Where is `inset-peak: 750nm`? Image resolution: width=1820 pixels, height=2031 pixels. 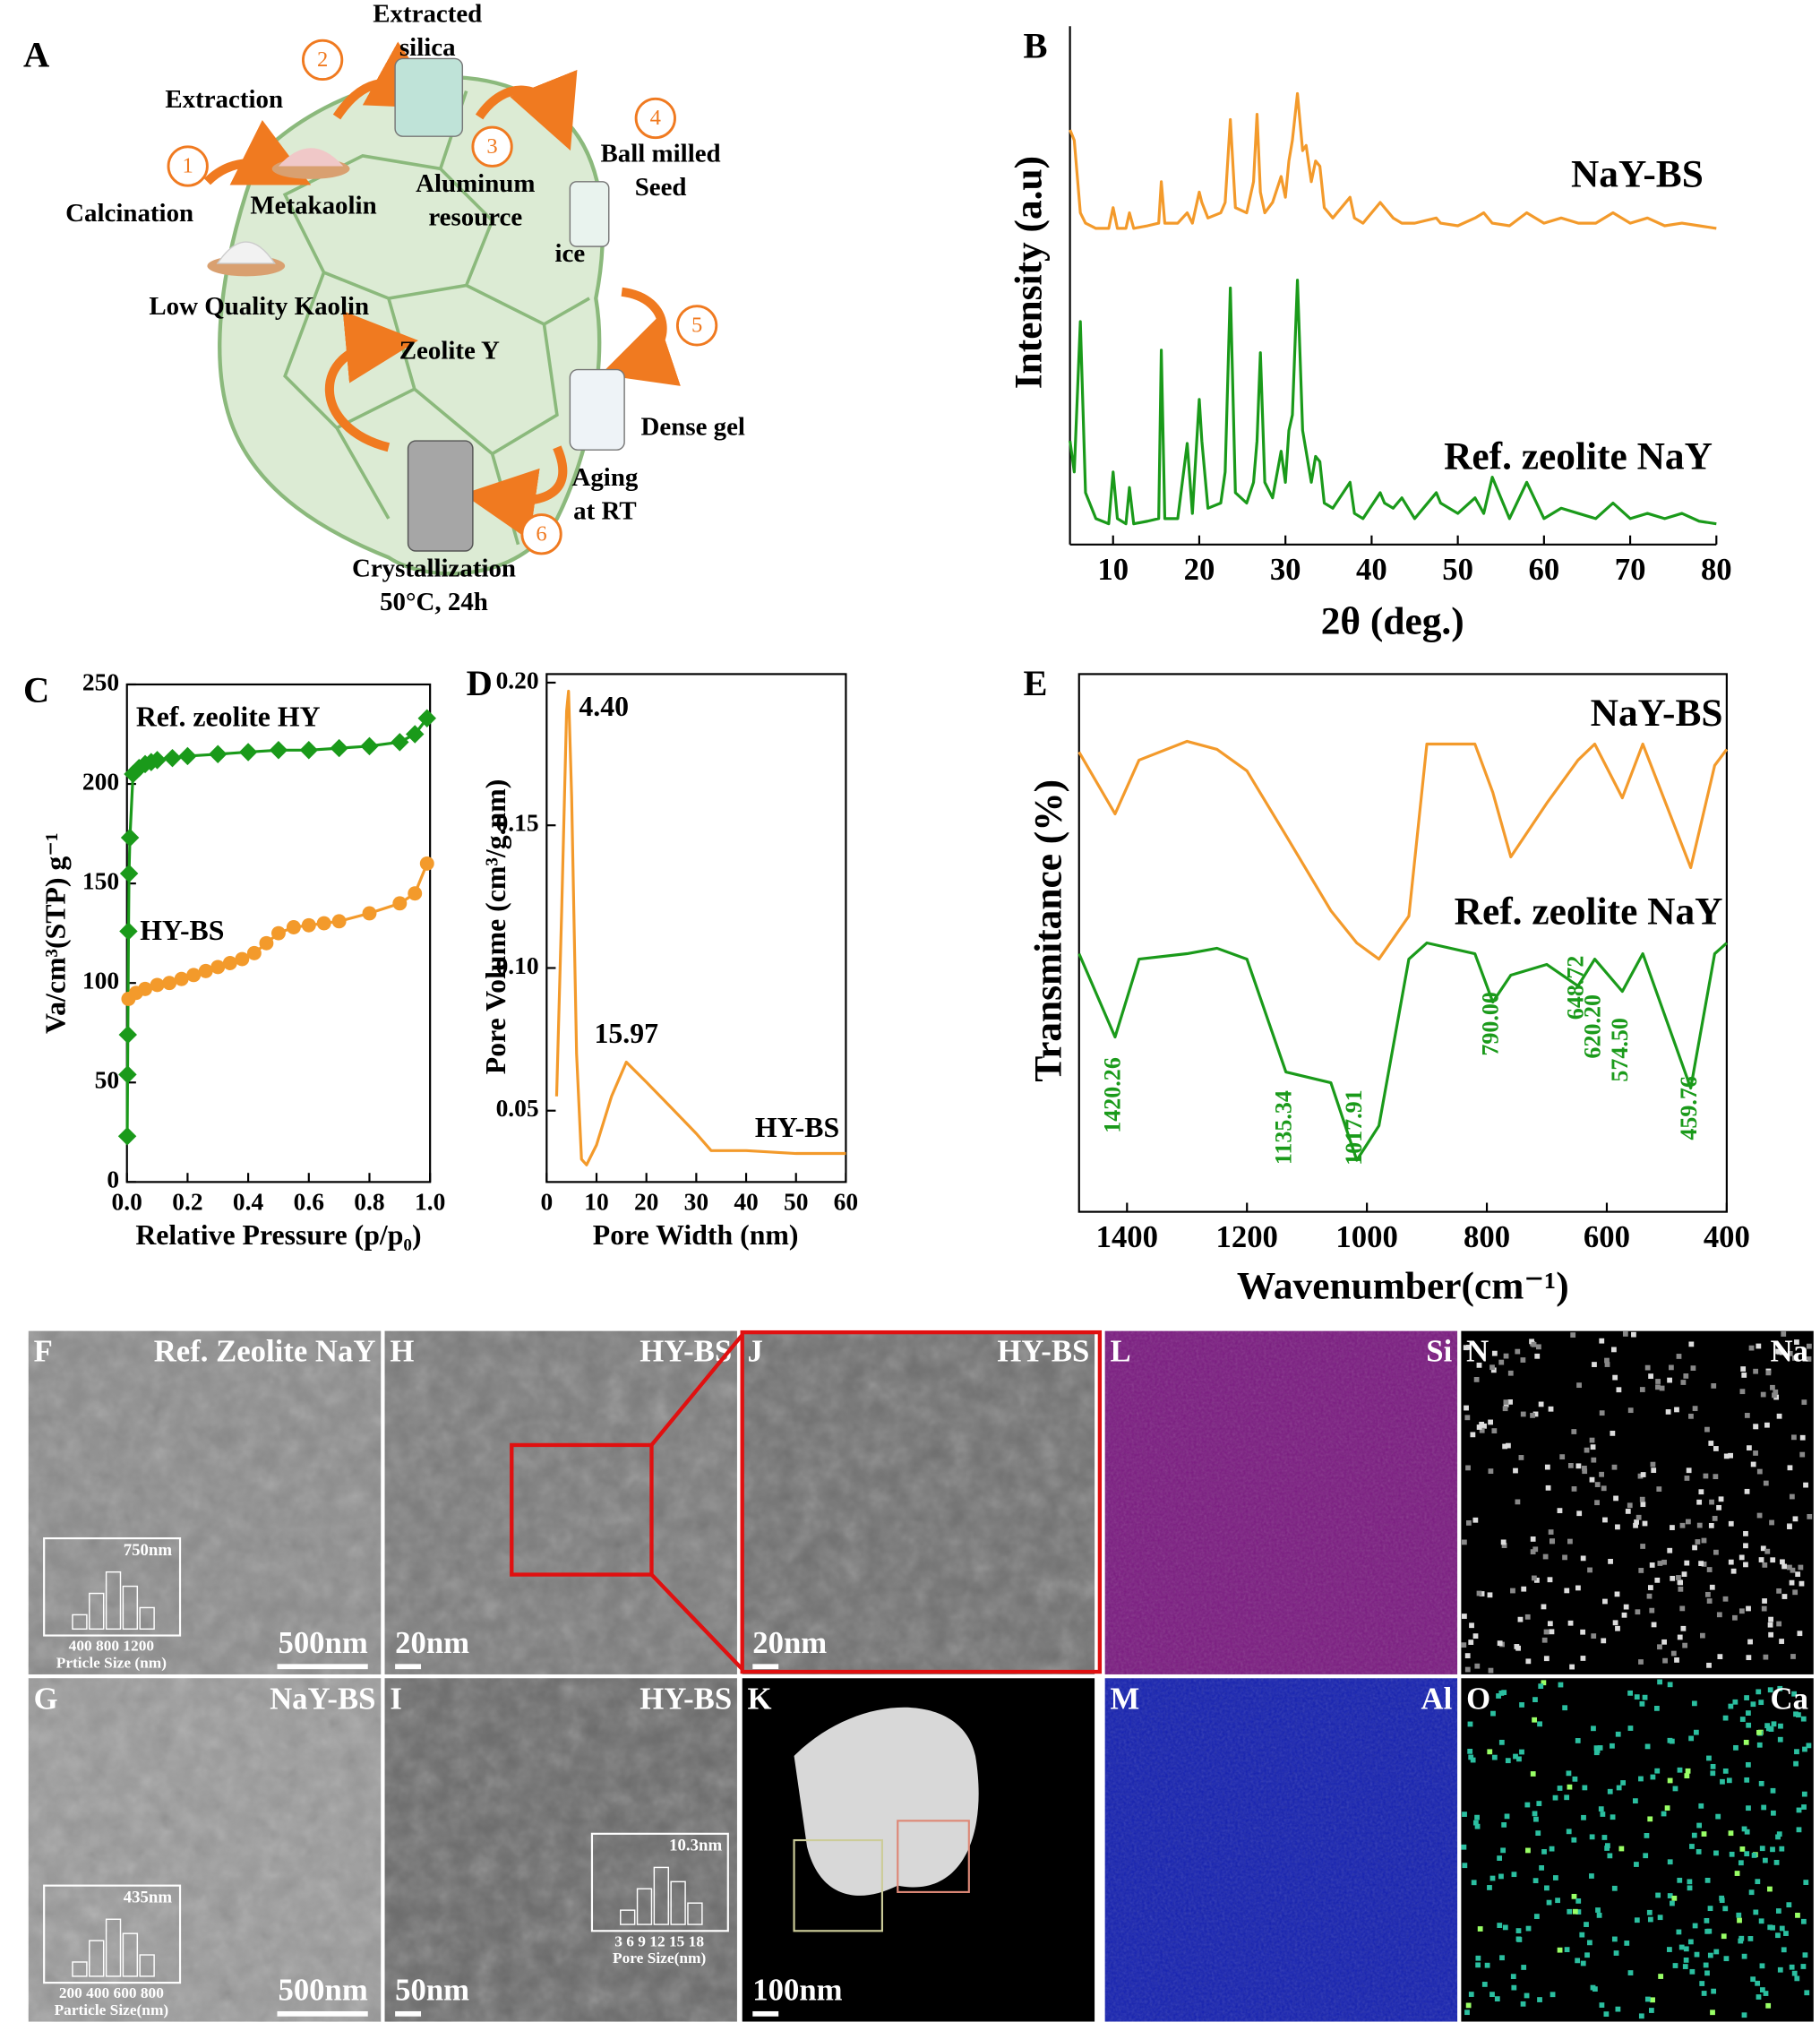 inset-peak: 750nm is located at coordinates (148, 1550).